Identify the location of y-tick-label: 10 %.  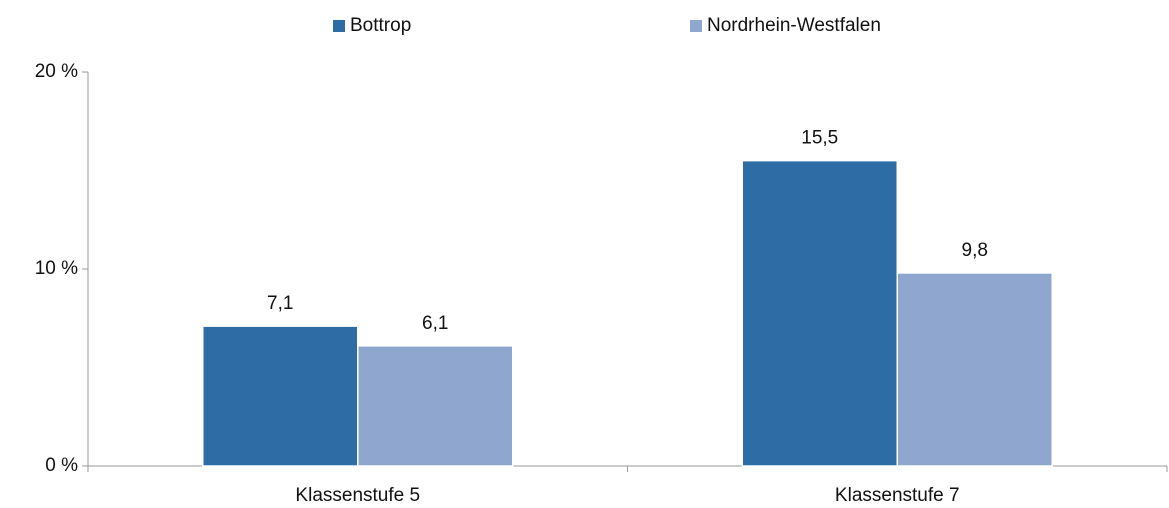
(56, 268).